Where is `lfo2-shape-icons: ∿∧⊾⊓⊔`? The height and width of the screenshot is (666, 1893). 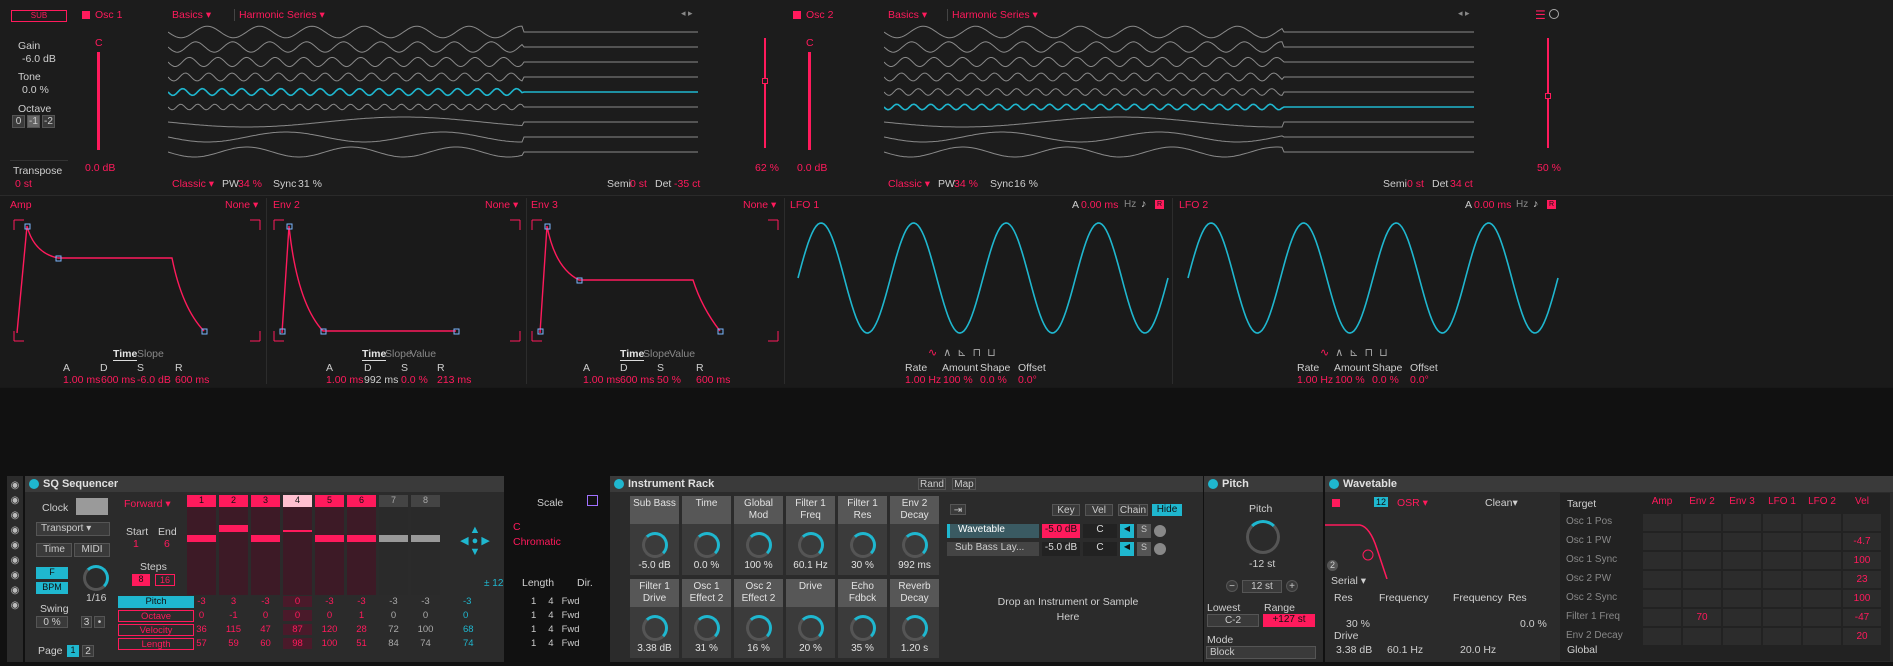 lfo2-shape-icons: ∿∧⊾⊓⊔ is located at coordinates (1357, 353).